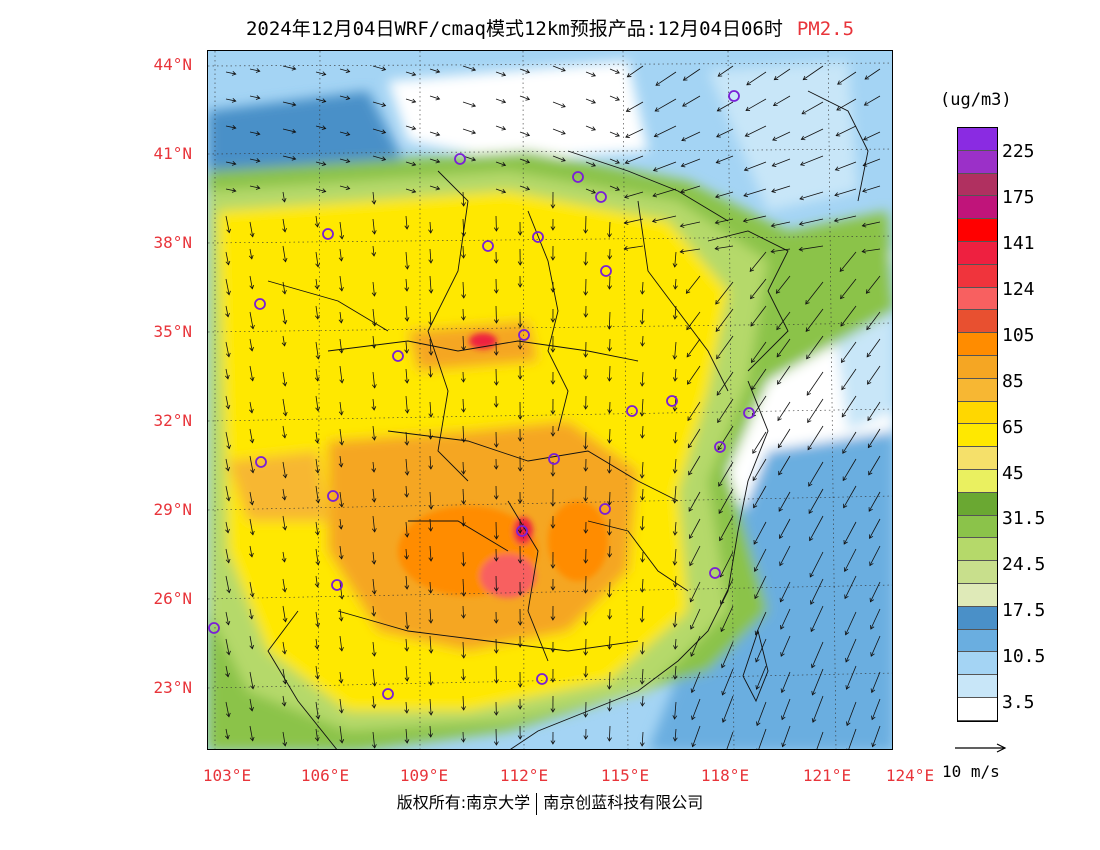  What do you see at coordinates (172, 420) in the screenshot?
I see `lat-label: 32°N` at bounding box center [172, 420].